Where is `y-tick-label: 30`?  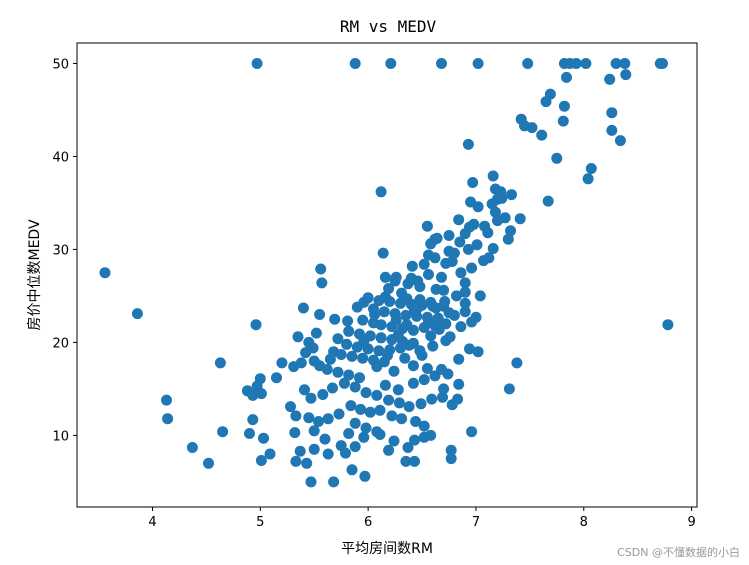 y-tick-label: 30 is located at coordinates (60, 250).